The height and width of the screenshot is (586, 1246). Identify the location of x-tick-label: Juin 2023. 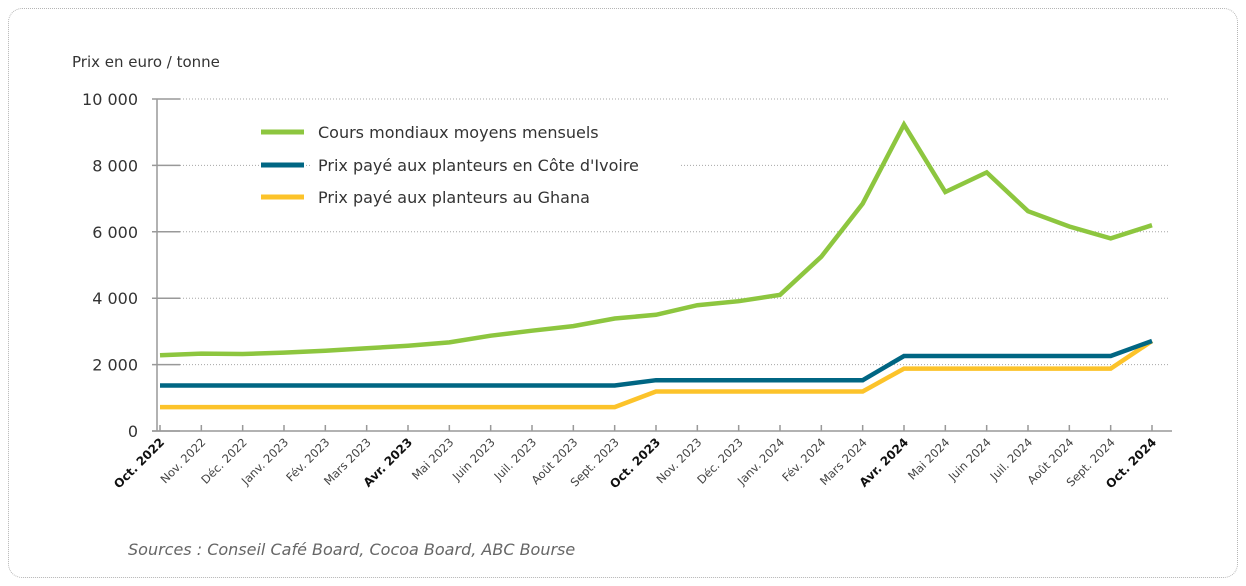
(473, 459).